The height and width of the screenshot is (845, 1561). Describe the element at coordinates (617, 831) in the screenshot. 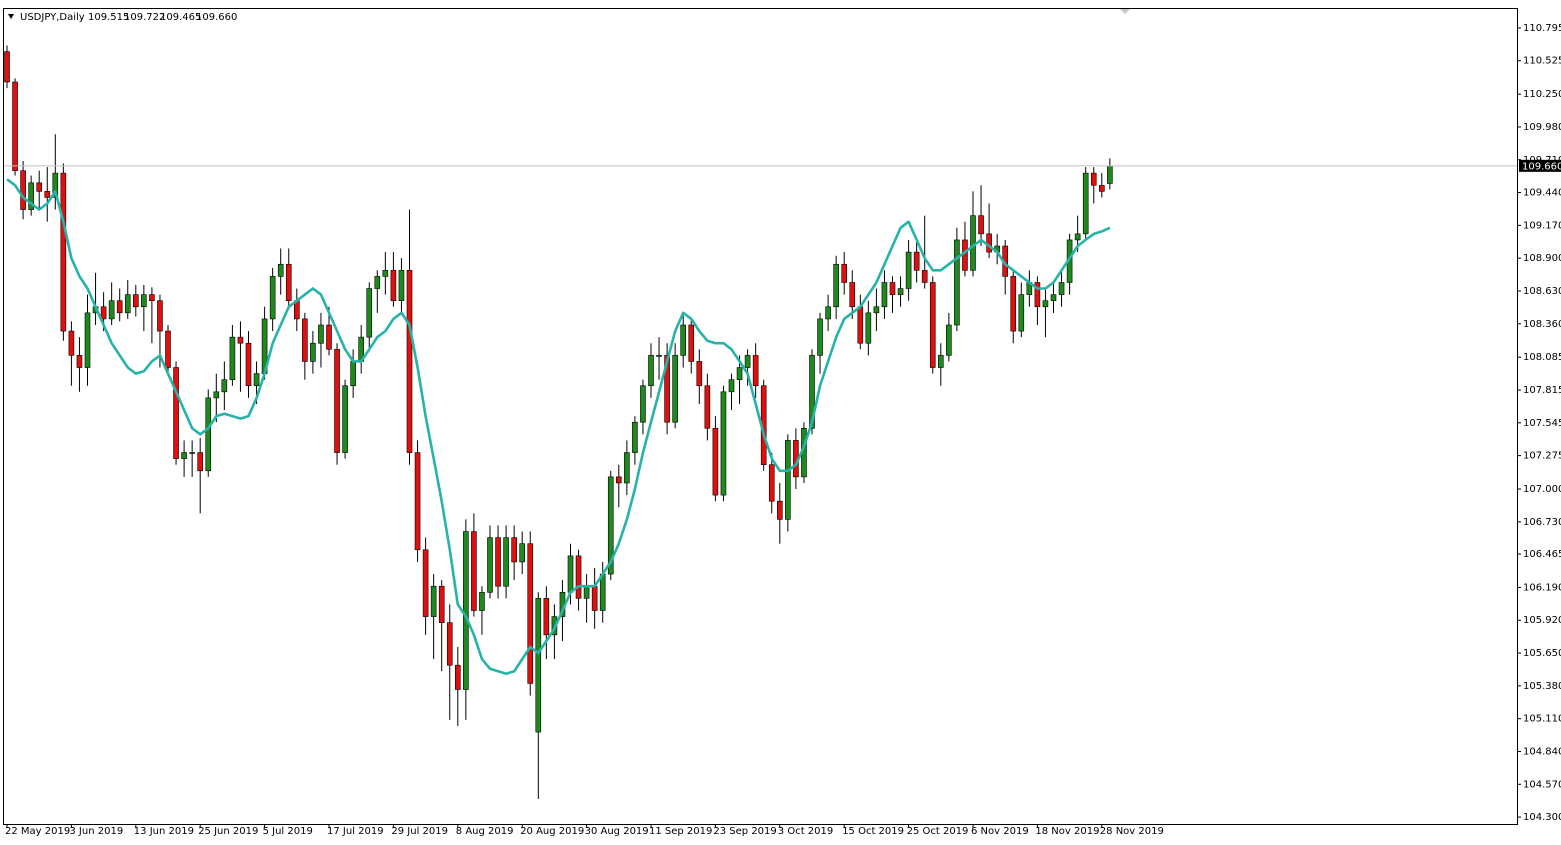

I see `x-tick-label: 30 Aug 2019` at that location.